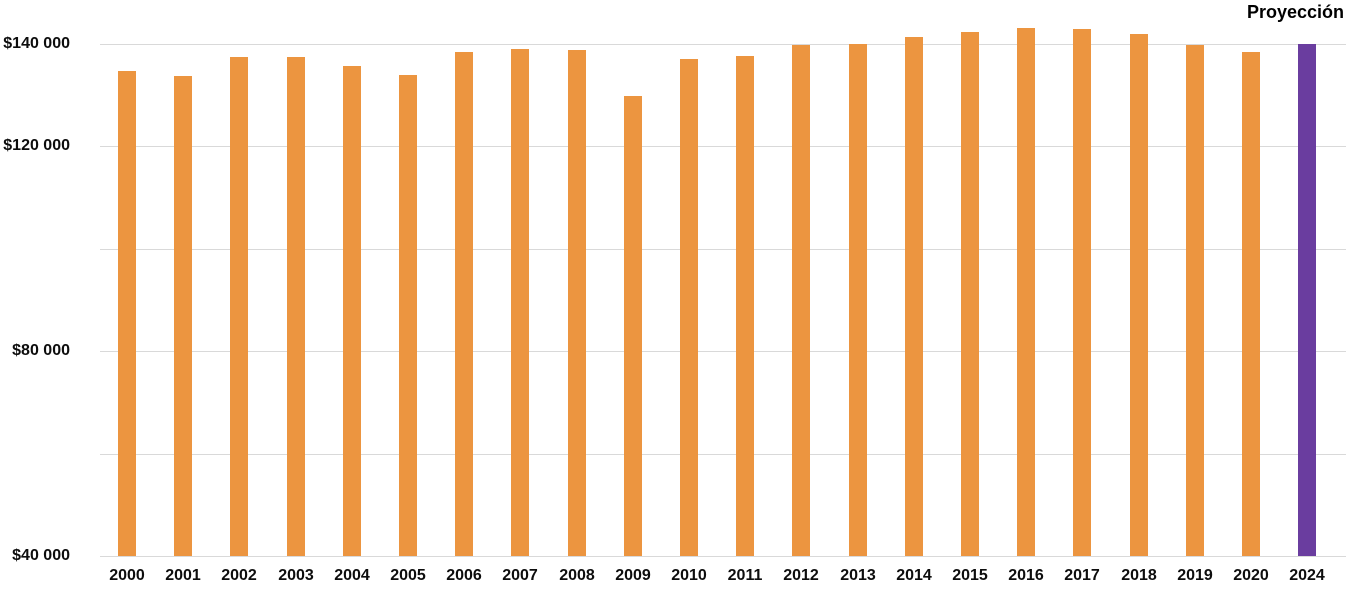 The width and height of the screenshot is (1346, 591). Describe the element at coordinates (1307, 575) in the screenshot. I see `x-axis-label-2024: 2024` at that location.